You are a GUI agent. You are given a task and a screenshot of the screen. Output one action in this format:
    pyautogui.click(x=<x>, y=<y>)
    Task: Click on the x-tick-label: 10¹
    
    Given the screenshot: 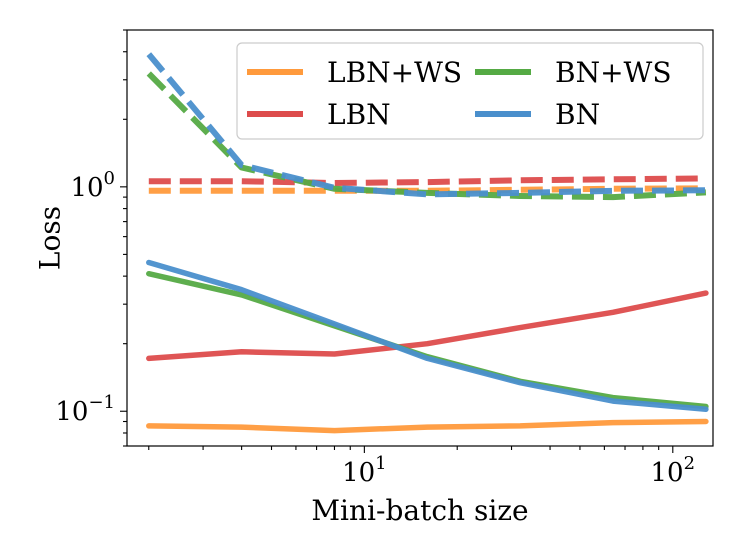 What is the action you would take?
    pyautogui.click(x=364, y=470)
    